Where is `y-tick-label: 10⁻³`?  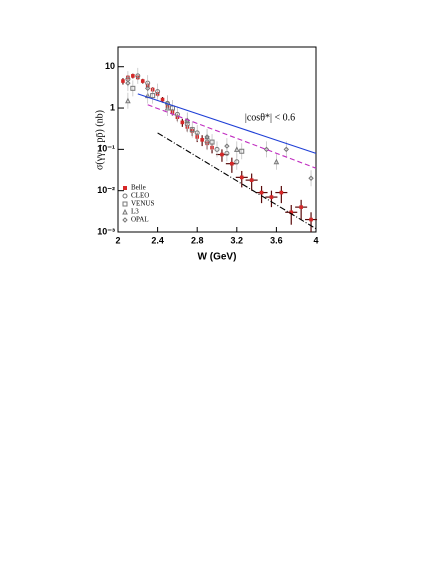 y-tick-label: 10⁻³ is located at coordinates (106, 231).